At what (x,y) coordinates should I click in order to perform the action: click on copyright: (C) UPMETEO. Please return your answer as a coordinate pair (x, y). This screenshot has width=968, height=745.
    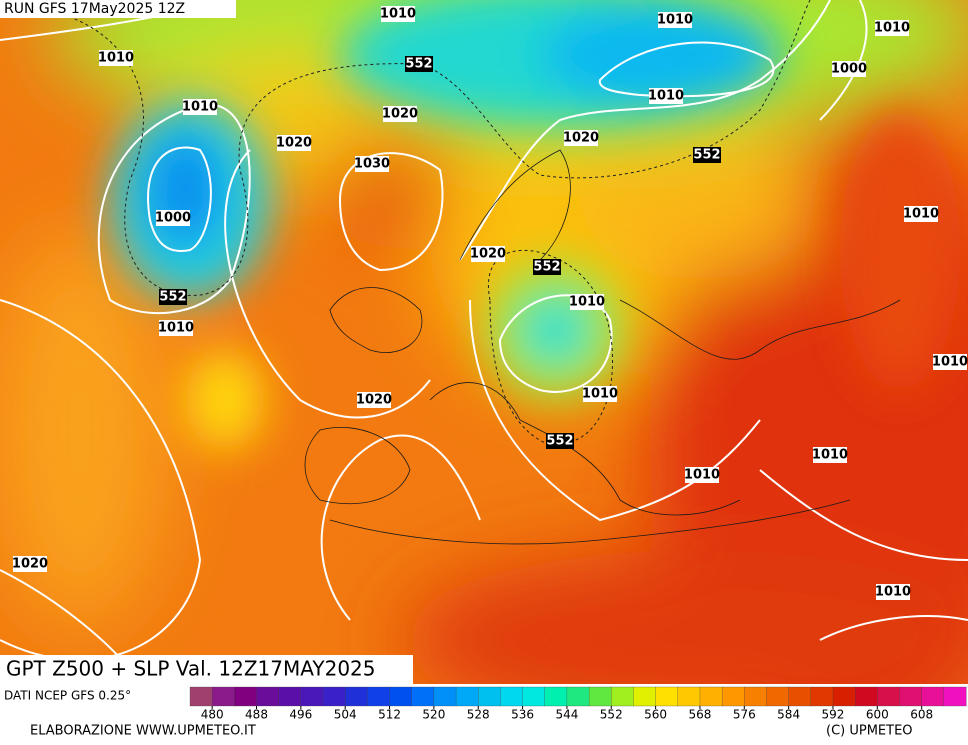
    Looking at the image, I should click on (869, 731).